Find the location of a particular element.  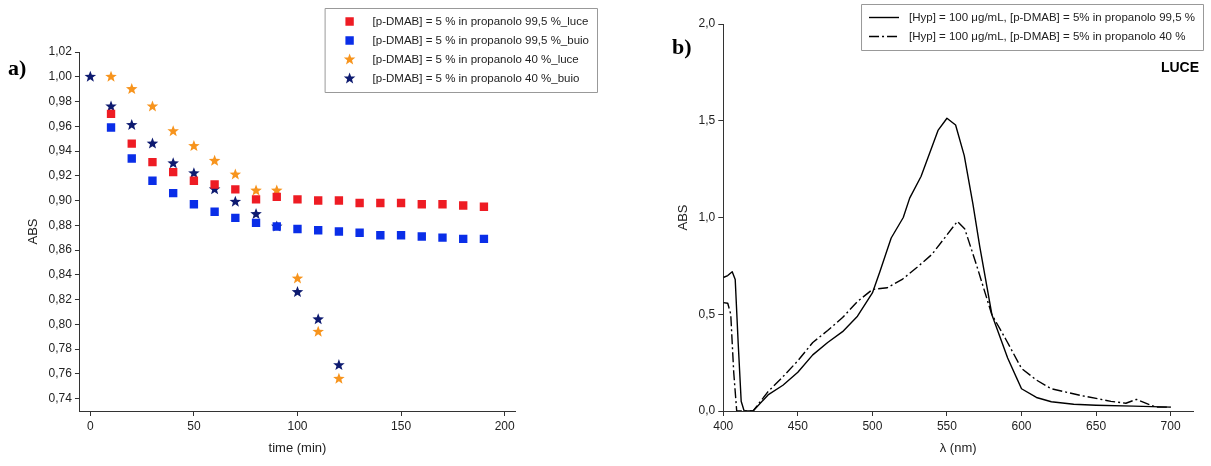

y-tick-label: 0,94 is located at coordinates (60, 150).